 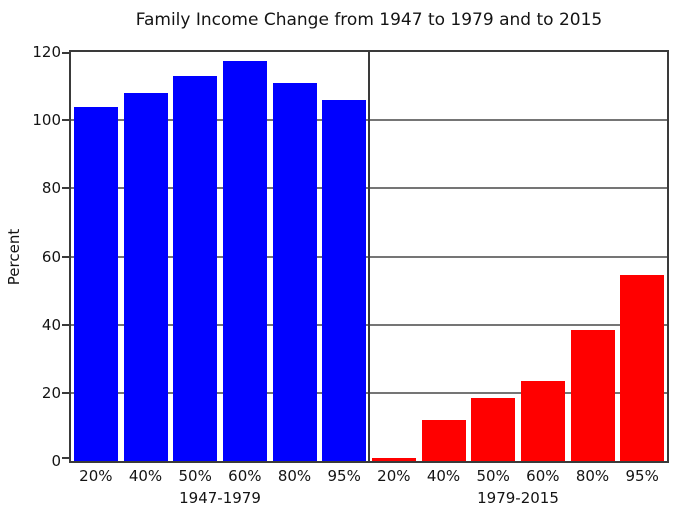 I want to click on y-tick-label-60: 60, so click(x=51, y=256).